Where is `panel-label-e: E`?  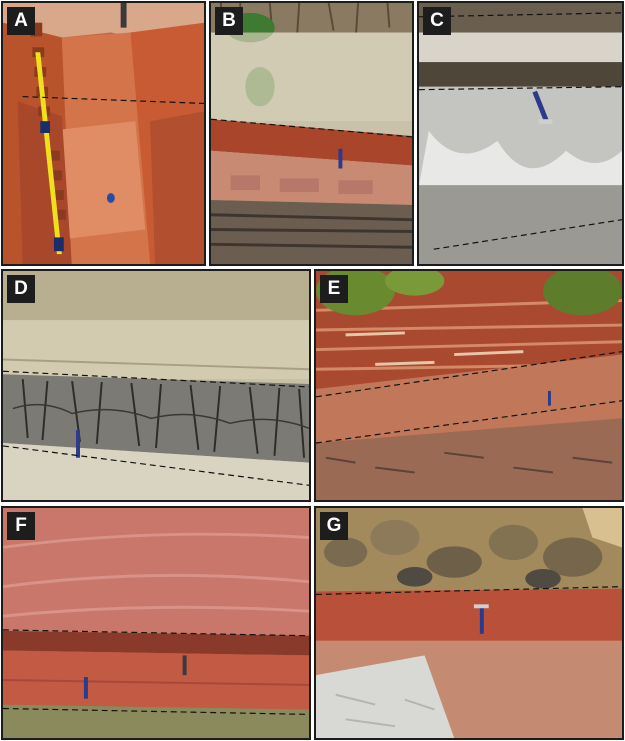 panel-label-e: E is located at coordinates (334, 289).